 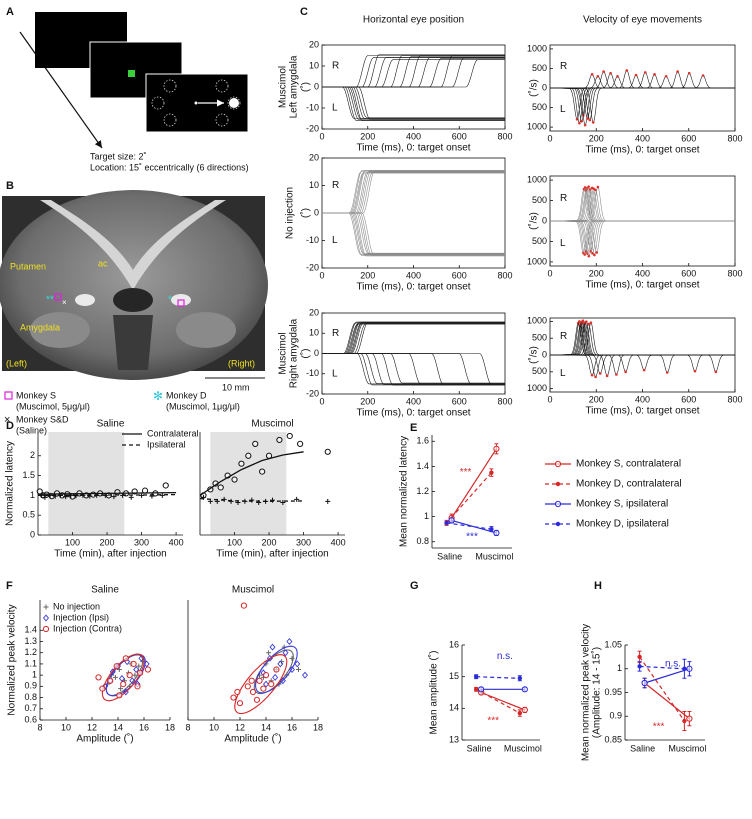 What do you see at coordinates (40, 327) in the screenshot?
I see `structure-label: Amygdala` at bounding box center [40, 327].